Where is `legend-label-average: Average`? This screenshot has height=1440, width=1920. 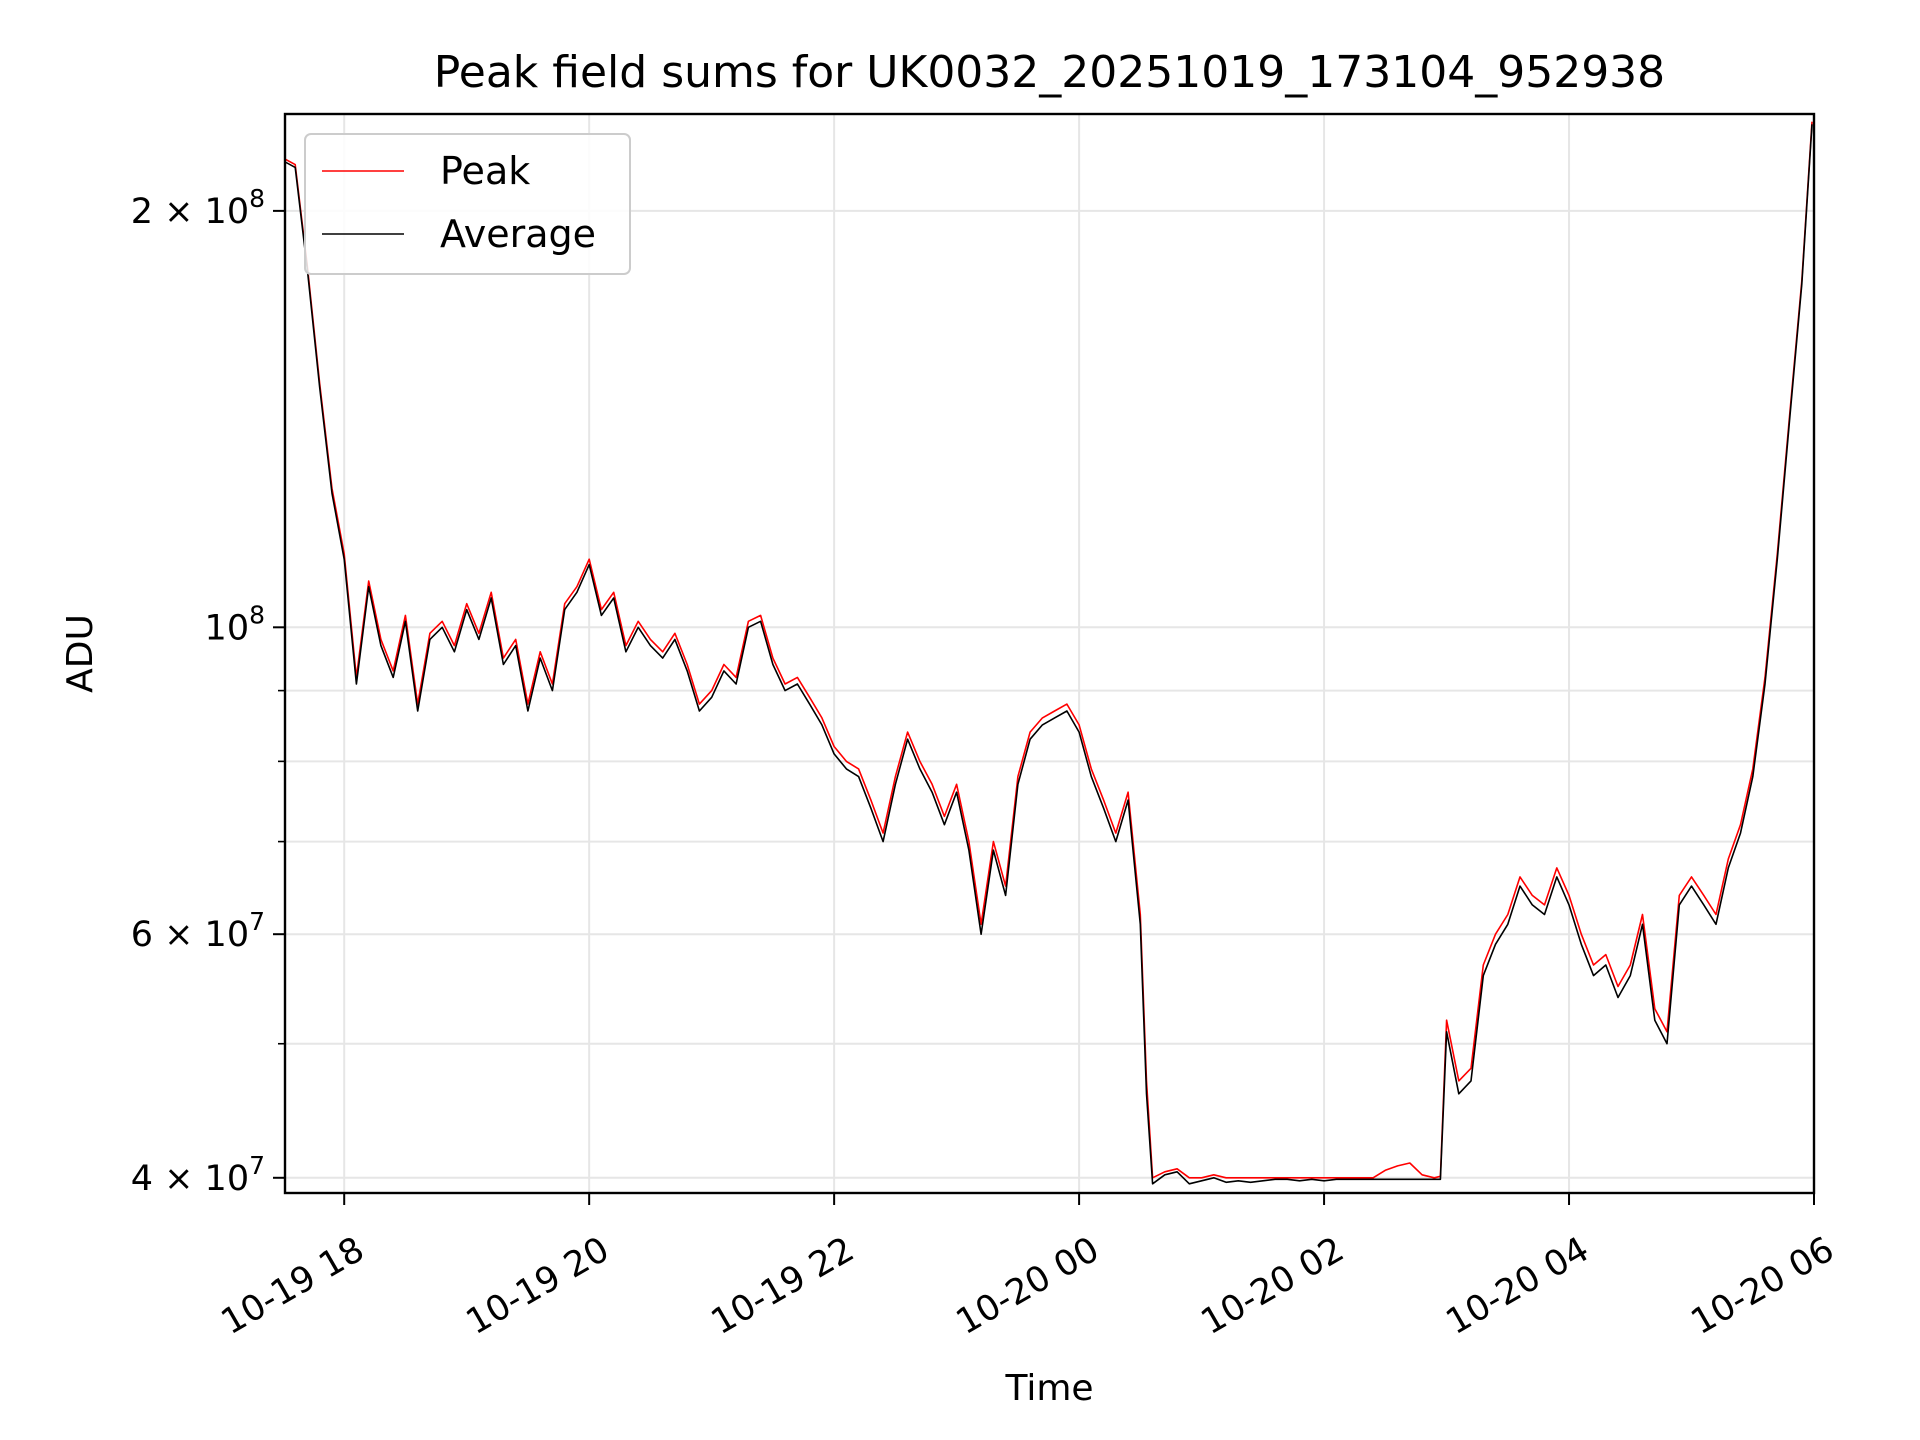 legend-label-average: Average is located at coordinates (518, 234).